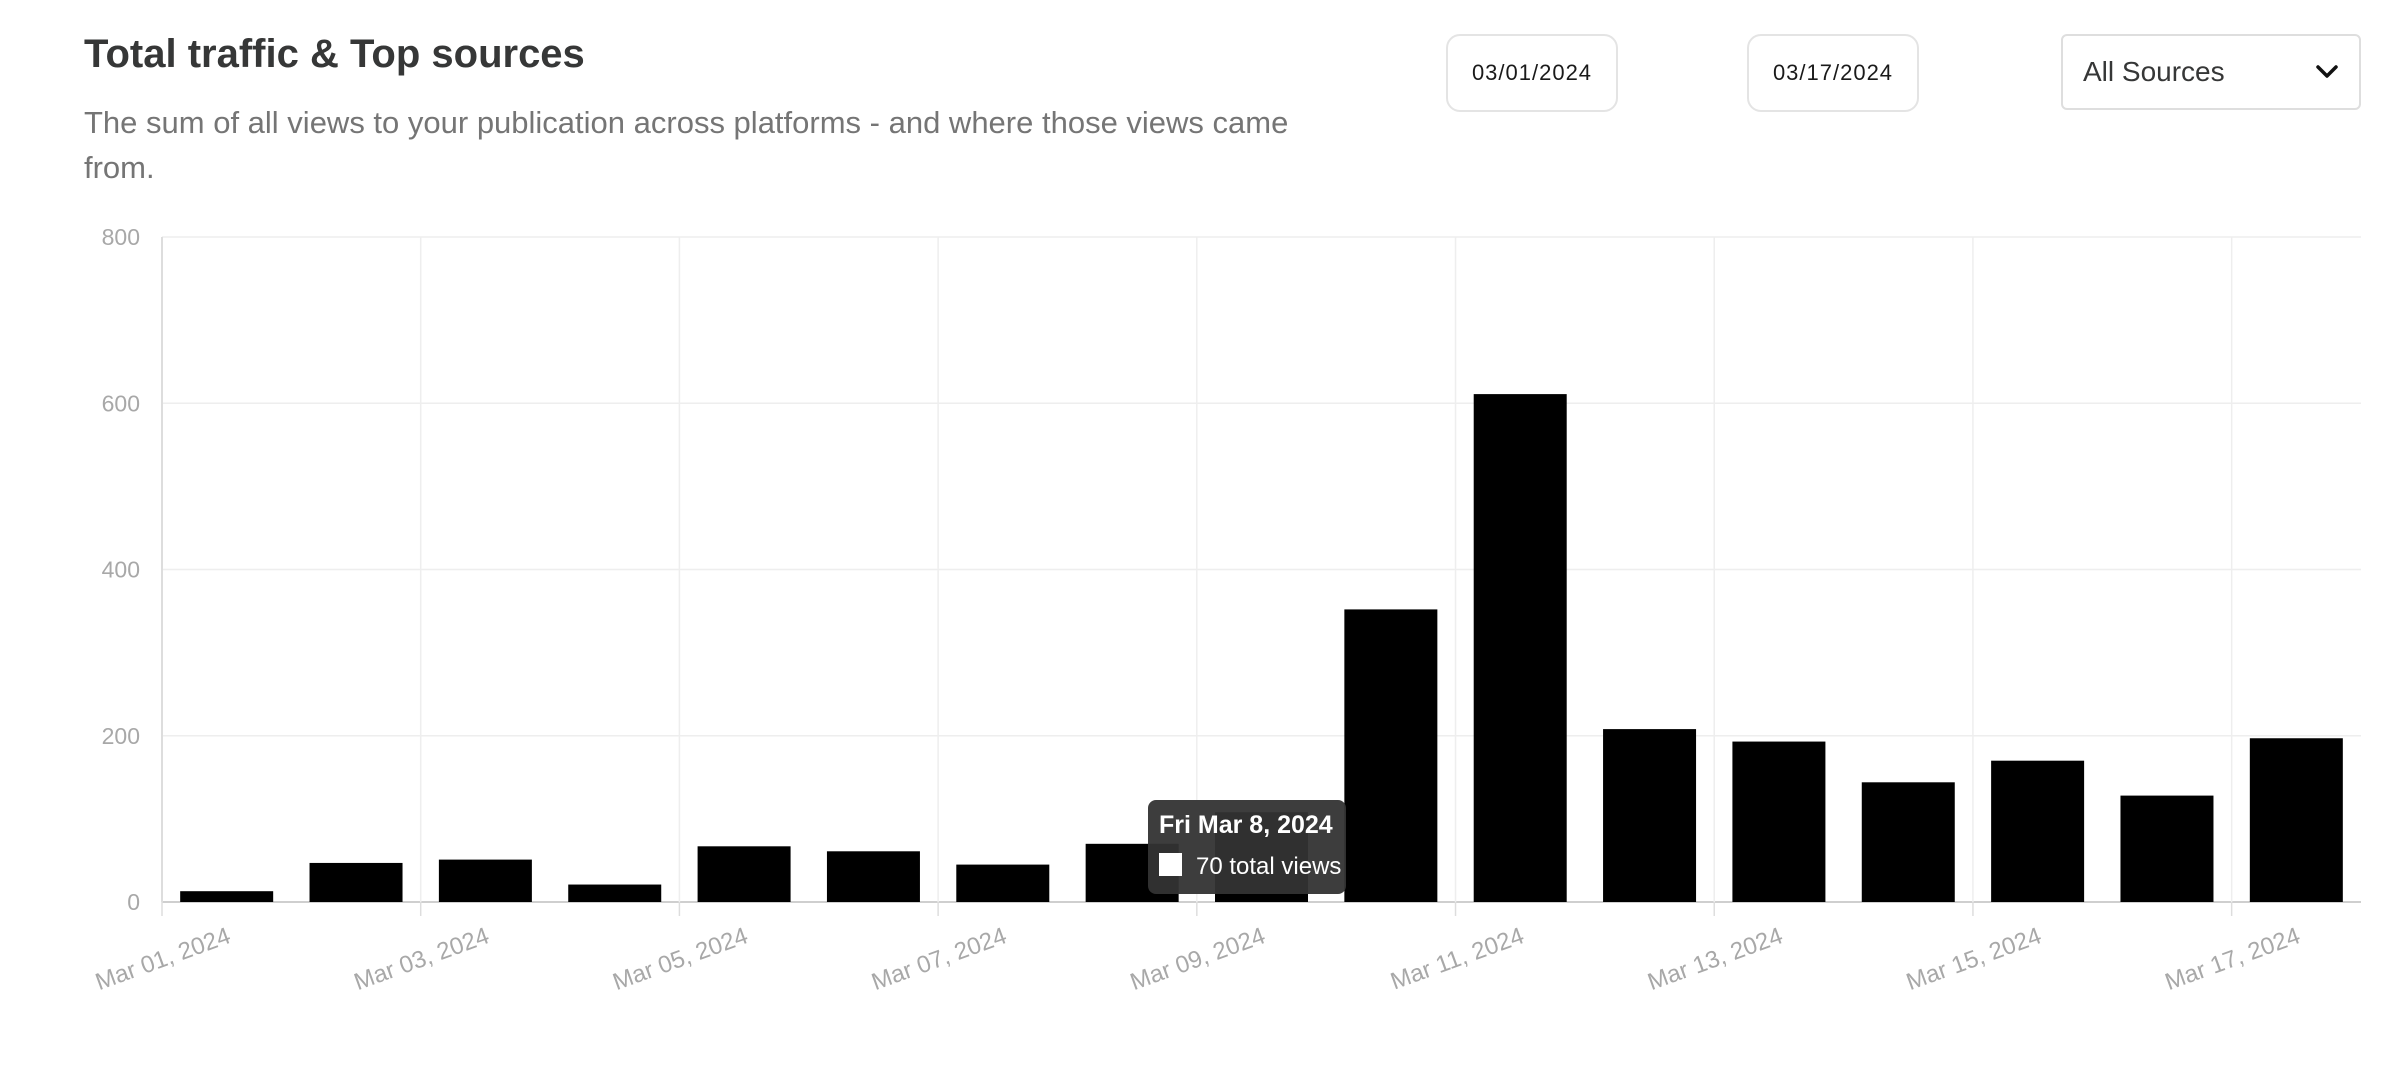  I want to click on chevron-down-icon, so click(2327, 72).